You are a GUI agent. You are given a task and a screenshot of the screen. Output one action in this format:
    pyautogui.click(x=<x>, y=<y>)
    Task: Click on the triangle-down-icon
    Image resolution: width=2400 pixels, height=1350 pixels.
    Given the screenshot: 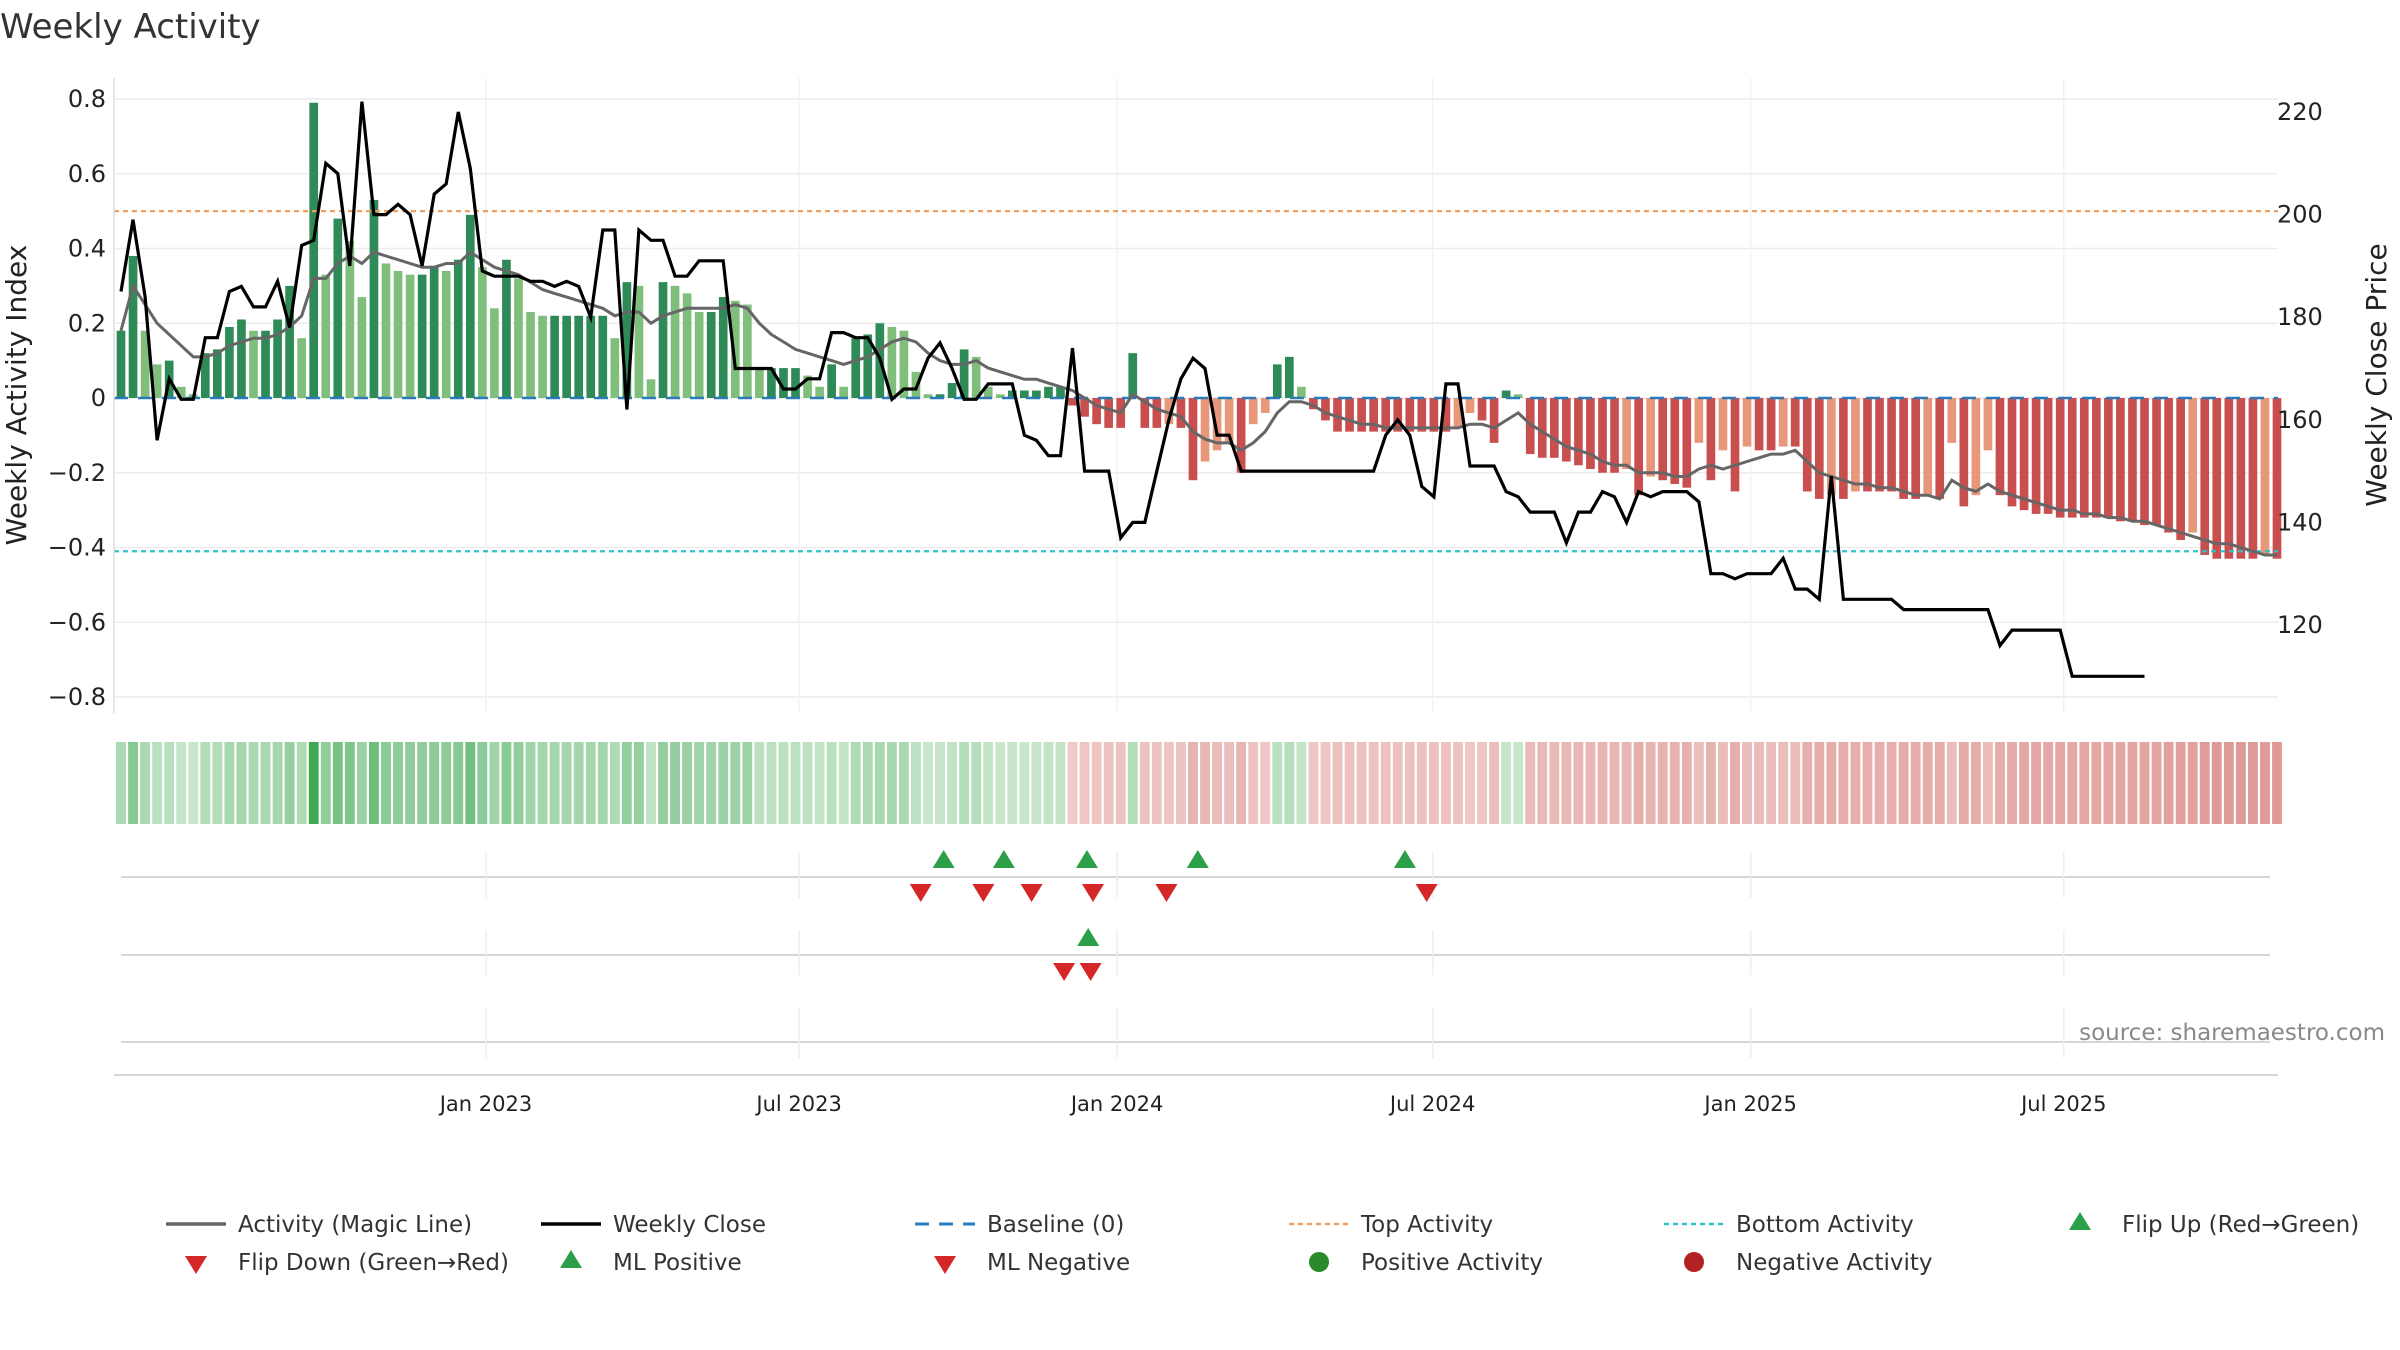 What is the action you would take?
    pyautogui.click(x=945, y=1265)
    